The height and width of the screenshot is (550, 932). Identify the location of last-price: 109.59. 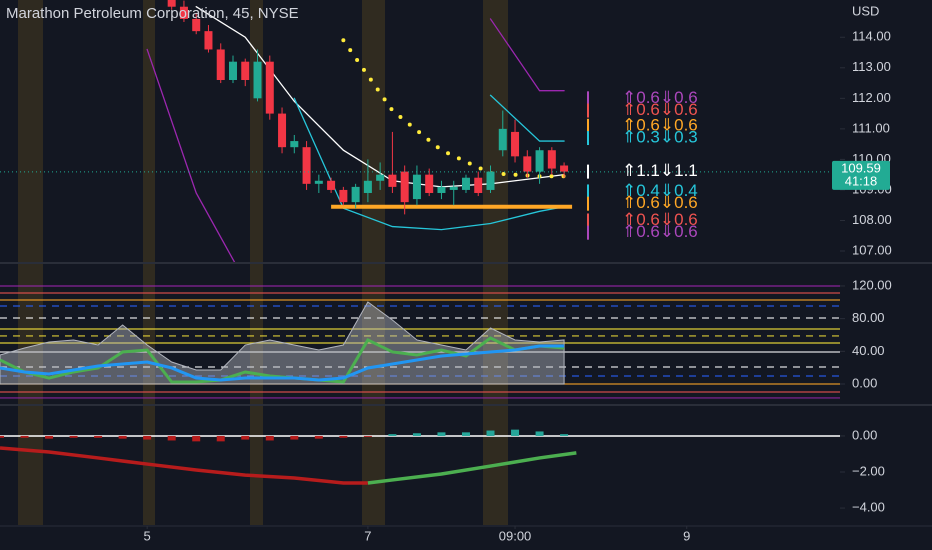
(861, 167).